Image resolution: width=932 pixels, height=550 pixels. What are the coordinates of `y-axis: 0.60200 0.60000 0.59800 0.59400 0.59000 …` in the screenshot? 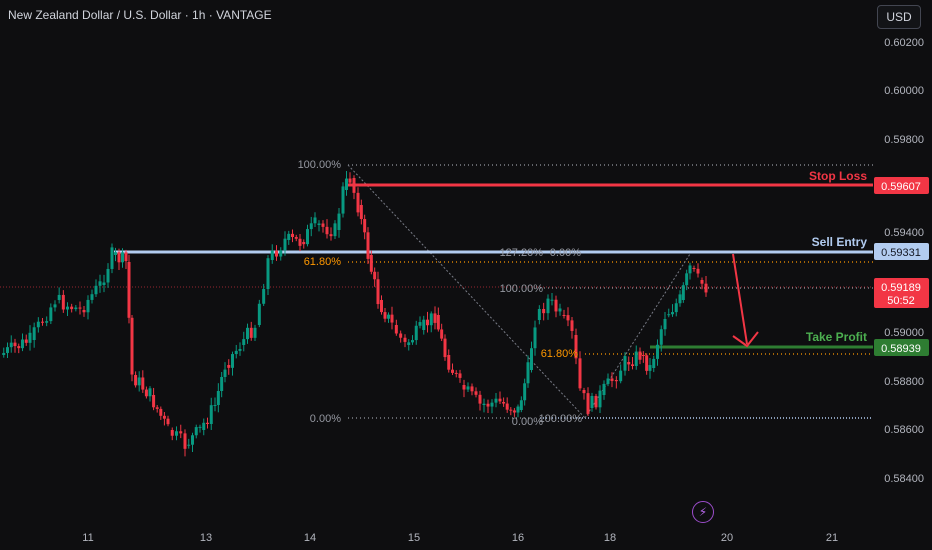 It's located at (904, 261).